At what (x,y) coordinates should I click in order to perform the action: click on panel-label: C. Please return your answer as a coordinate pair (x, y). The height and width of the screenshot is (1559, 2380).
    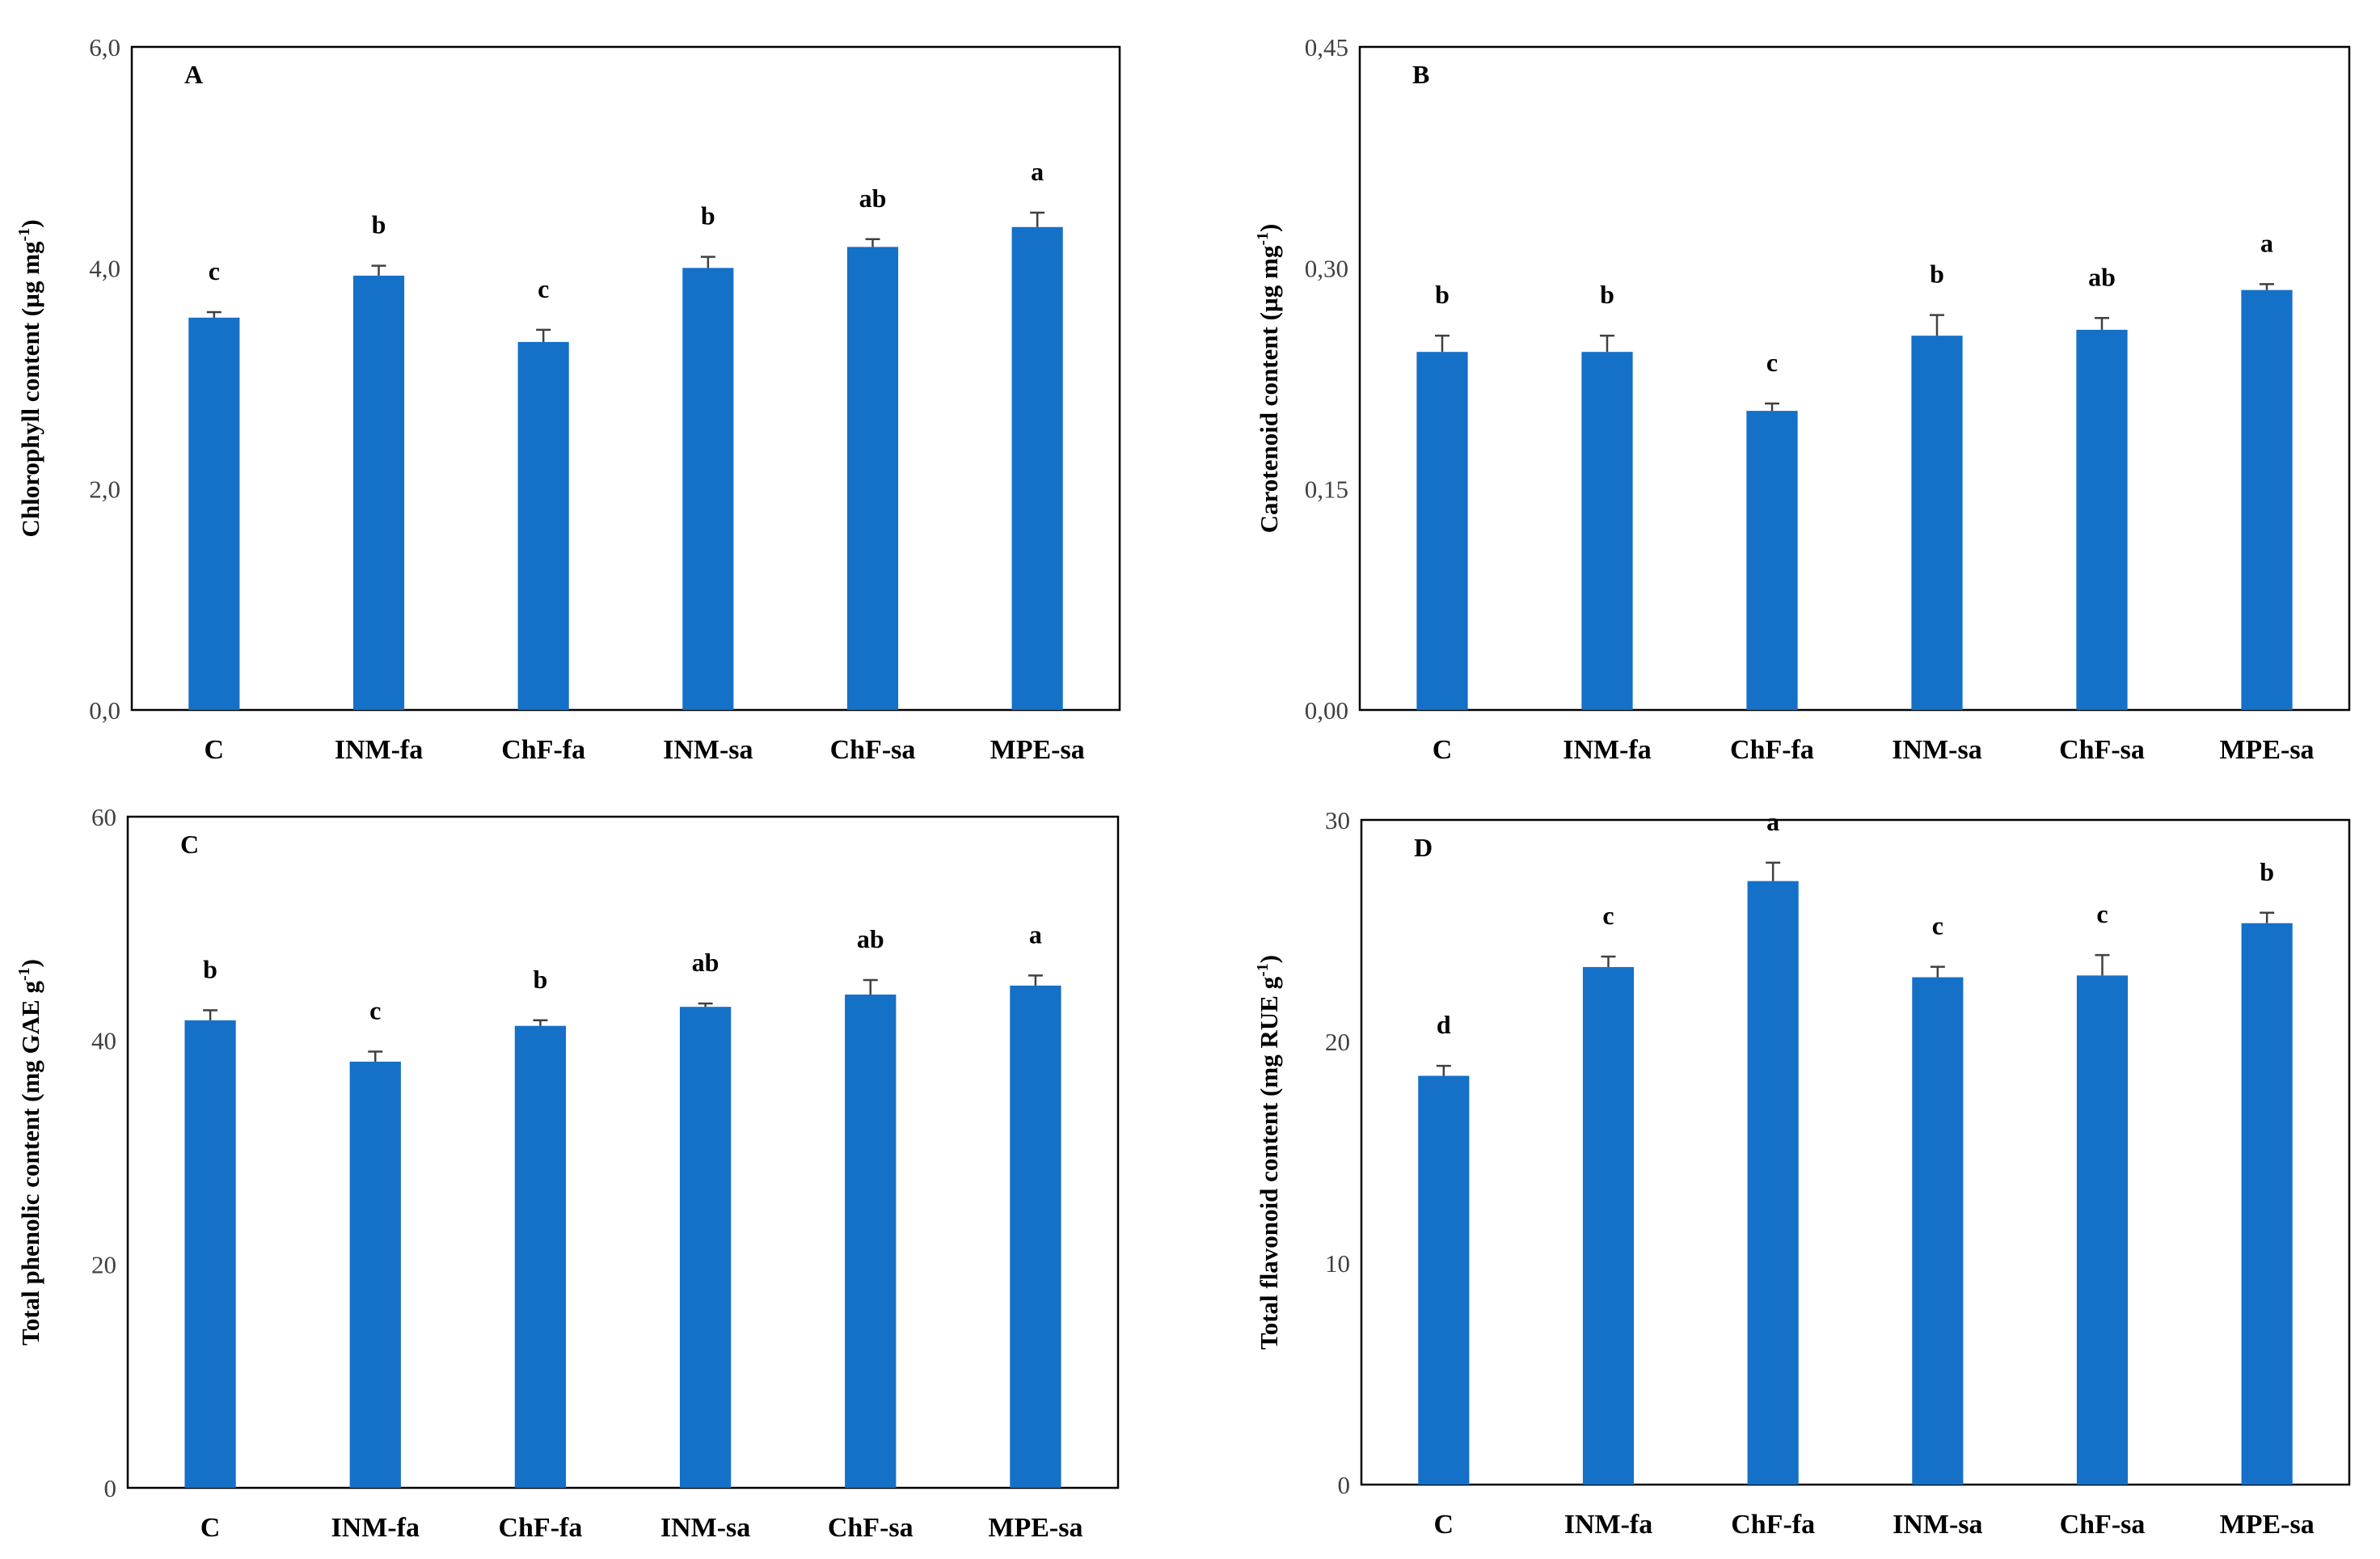
    Looking at the image, I should click on (190, 845).